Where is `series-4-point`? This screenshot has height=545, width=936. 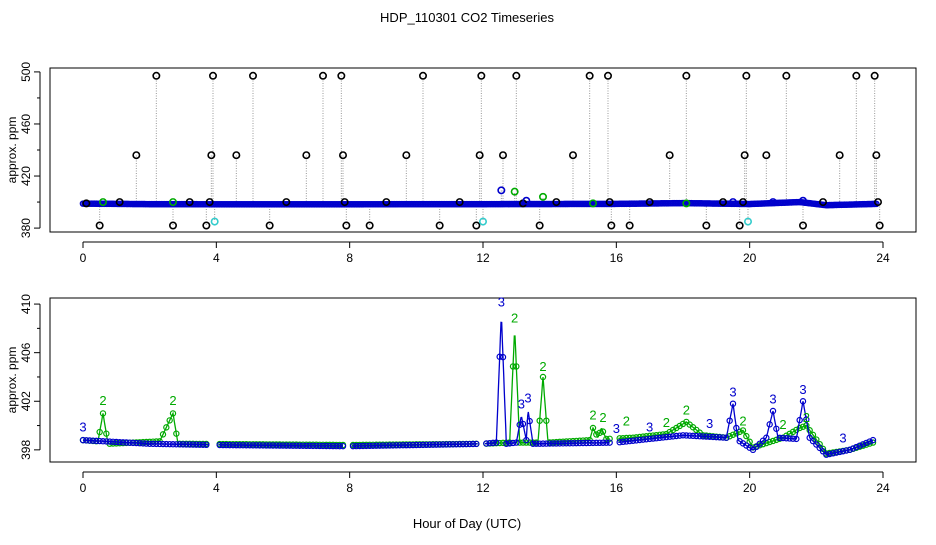 series-4-point is located at coordinates (214, 221).